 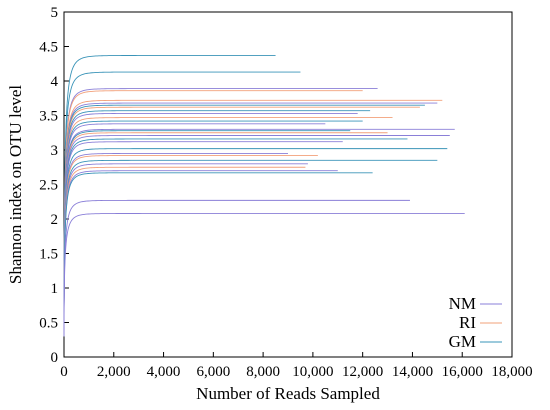 I want to click on x-tick-label: 14,000, so click(x=412, y=372).